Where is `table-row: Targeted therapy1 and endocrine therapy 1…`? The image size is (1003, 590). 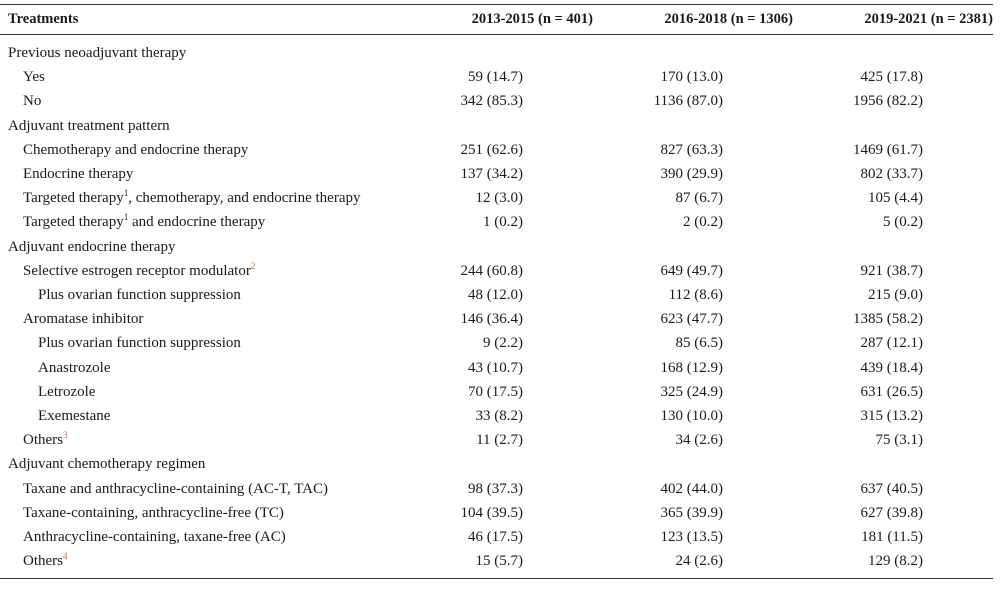
table-row: Targeted therapy1 and endocrine therapy 1… is located at coordinates (496, 222).